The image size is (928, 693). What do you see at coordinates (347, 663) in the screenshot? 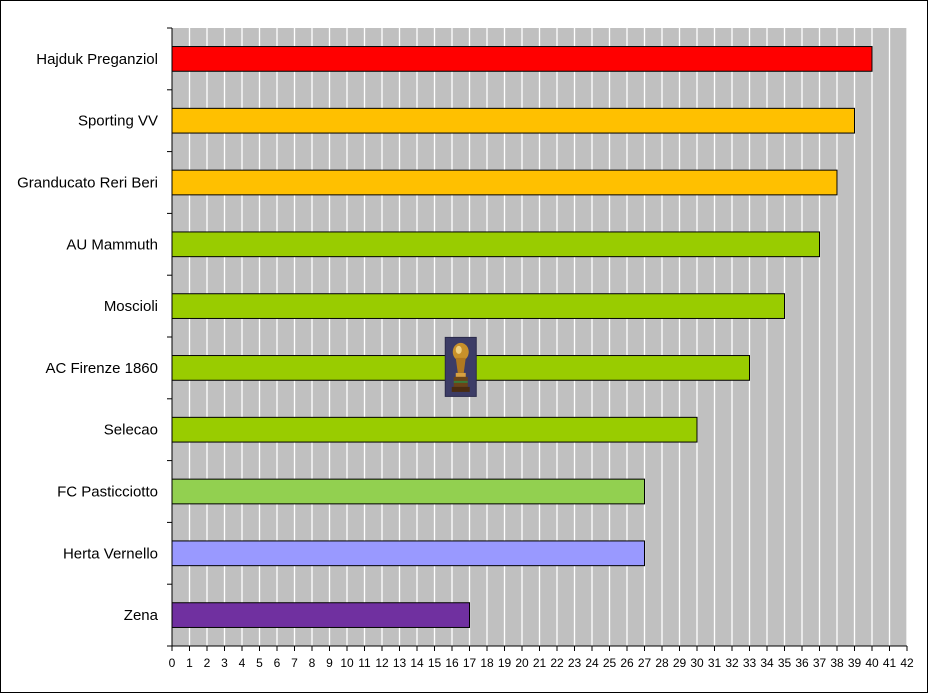
I see `x-tick-label: 10` at bounding box center [347, 663].